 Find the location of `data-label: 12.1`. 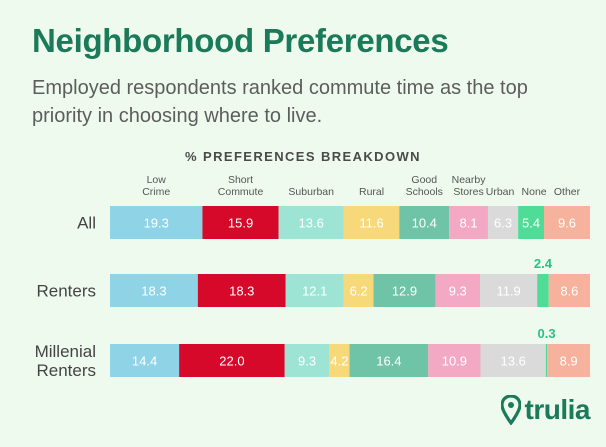

data-label: 12.1 is located at coordinates (314, 291).